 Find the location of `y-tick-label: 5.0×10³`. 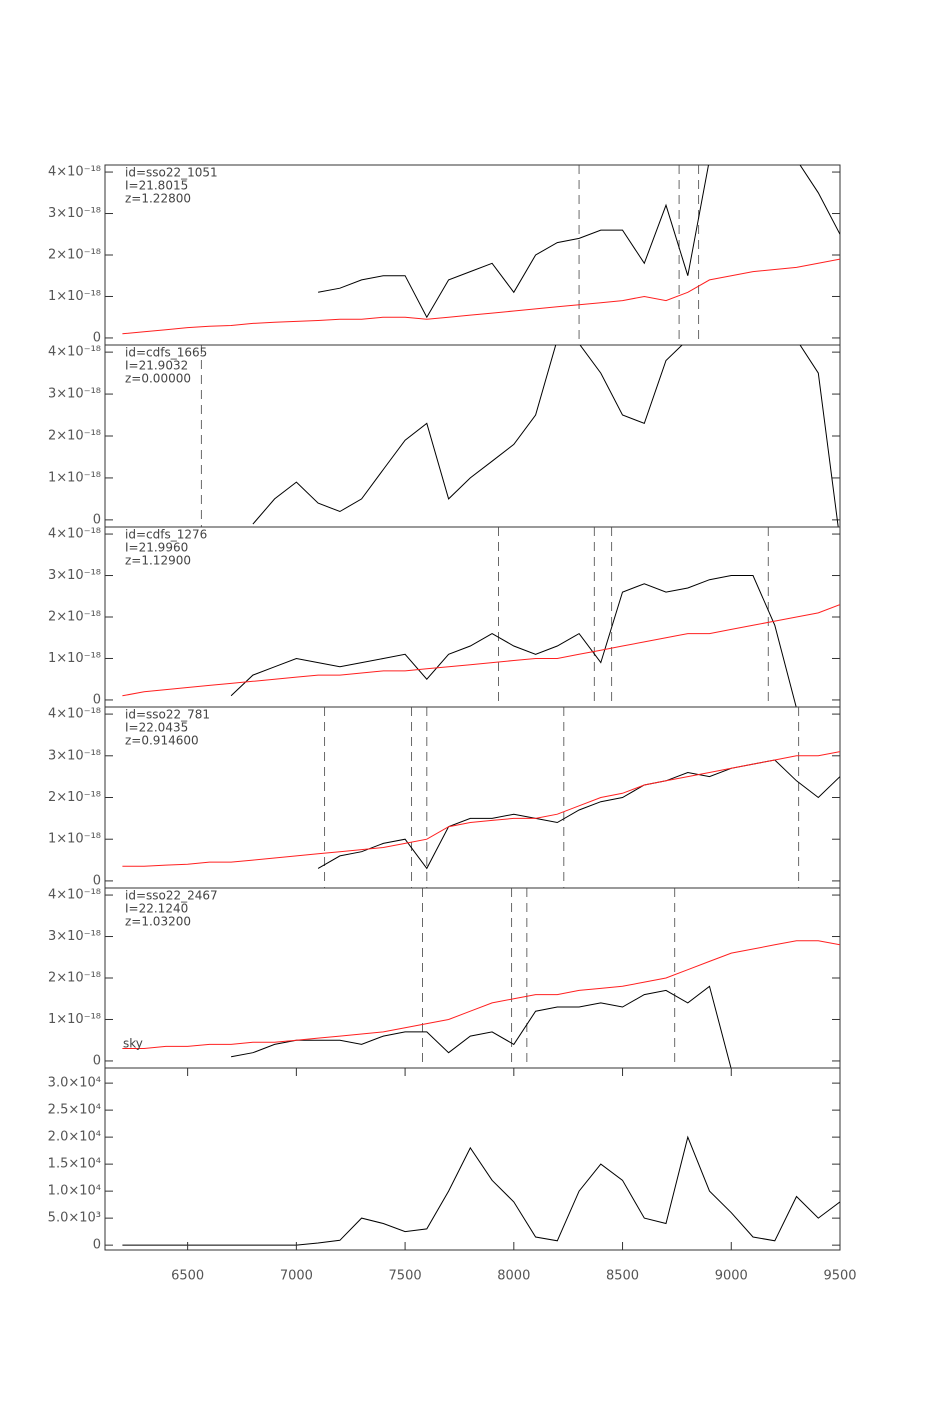

y-tick-label: 5.0×10³ is located at coordinates (74, 1218).